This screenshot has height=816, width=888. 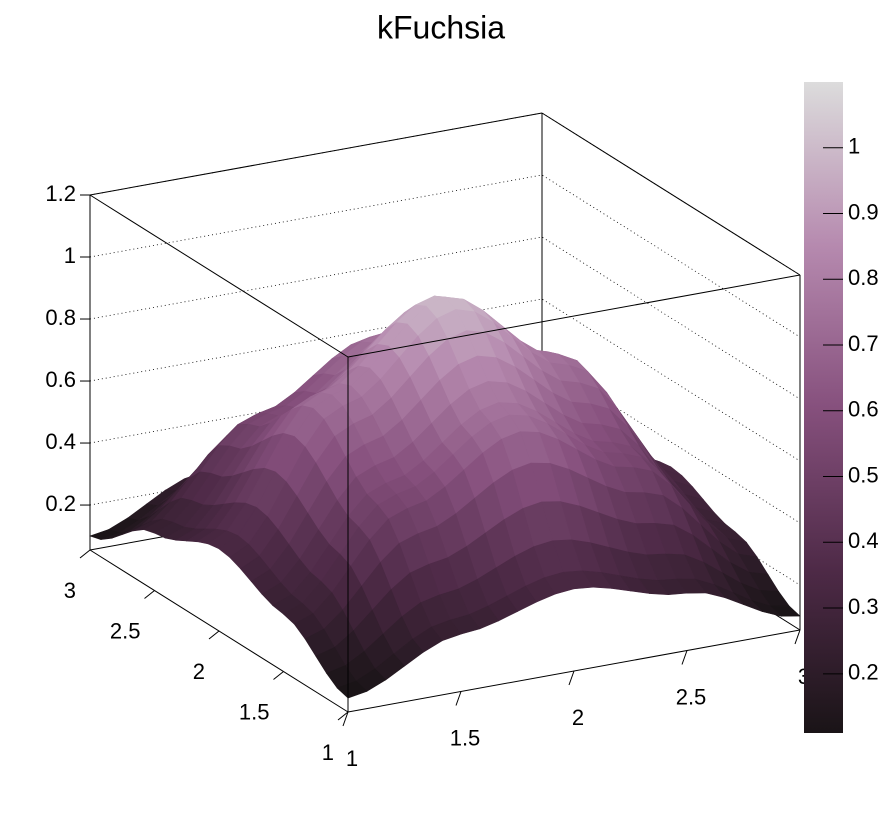 I want to click on colorbar-tick-label: 1, so click(x=854, y=146).